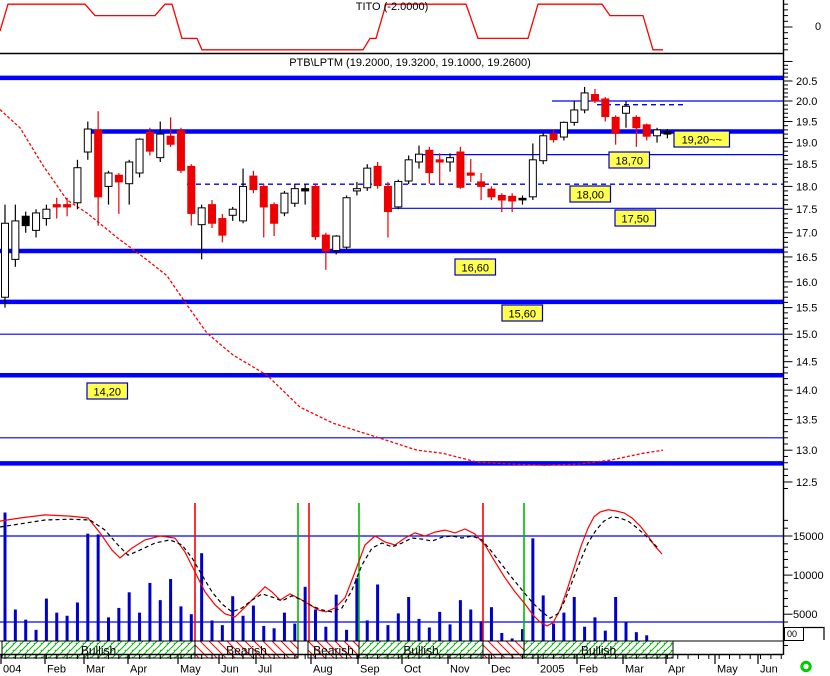 Image resolution: width=830 pixels, height=676 pixels. What do you see at coordinates (806, 483) in the screenshot?
I see `price-axis-label: 12.5` at bounding box center [806, 483].